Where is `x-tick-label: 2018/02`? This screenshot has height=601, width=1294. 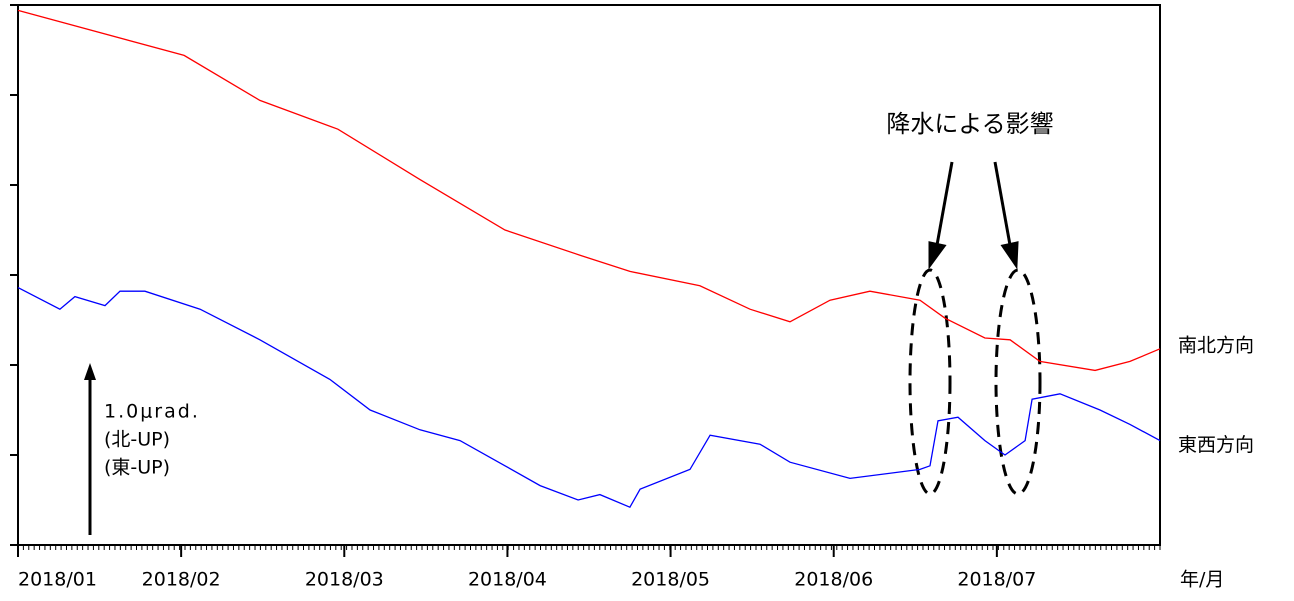
x-tick-label: 2018/02 is located at coordinates (181, 580).